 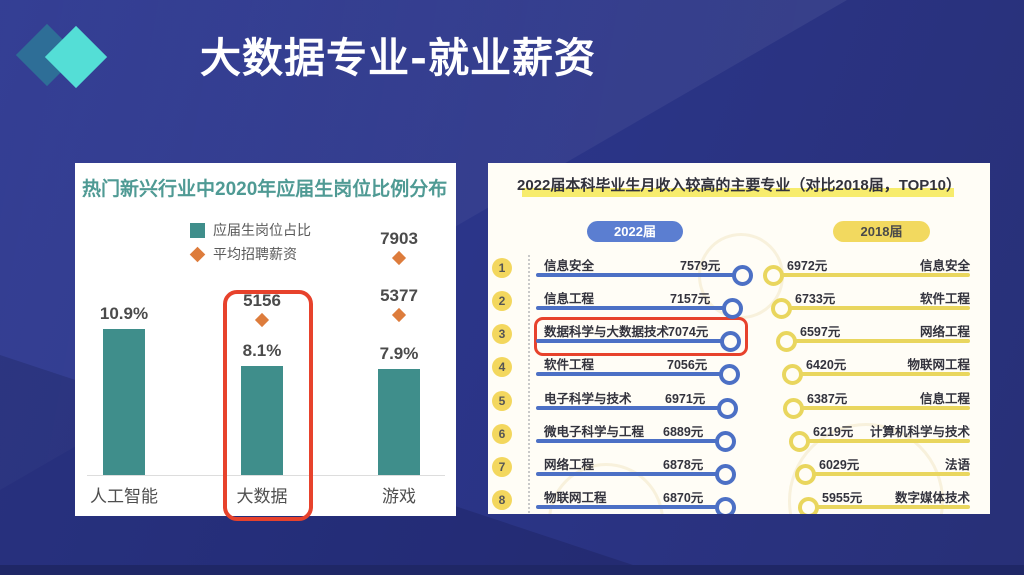 I want to click on value-label-2022: 6889元, so click(x=683, y=432).